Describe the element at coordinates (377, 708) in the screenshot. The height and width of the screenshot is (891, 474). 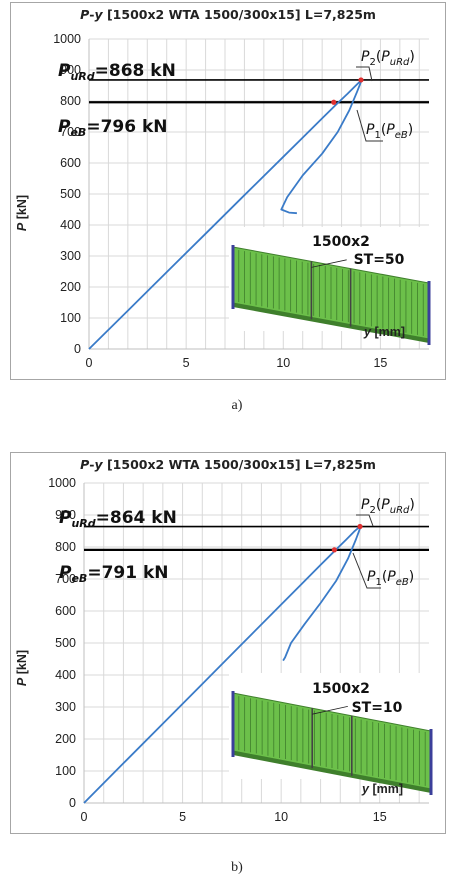
I see `chart-b-inset-st: ST=10` at that location.